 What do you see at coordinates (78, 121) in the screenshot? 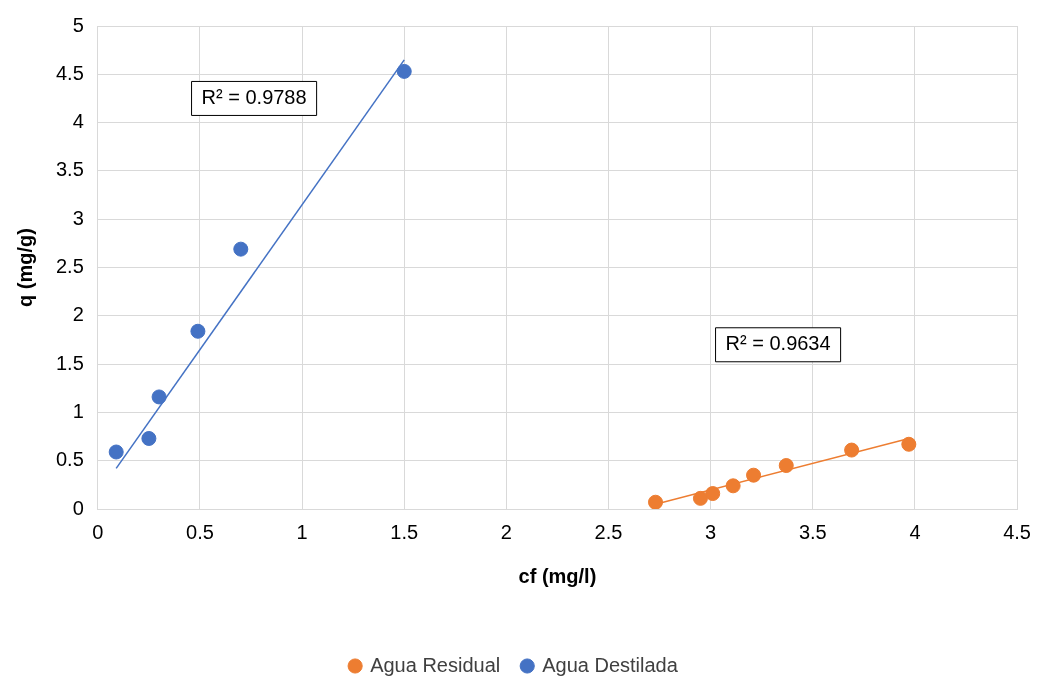
I see `y-tick-label: 4` at bounding box center [78, 121].